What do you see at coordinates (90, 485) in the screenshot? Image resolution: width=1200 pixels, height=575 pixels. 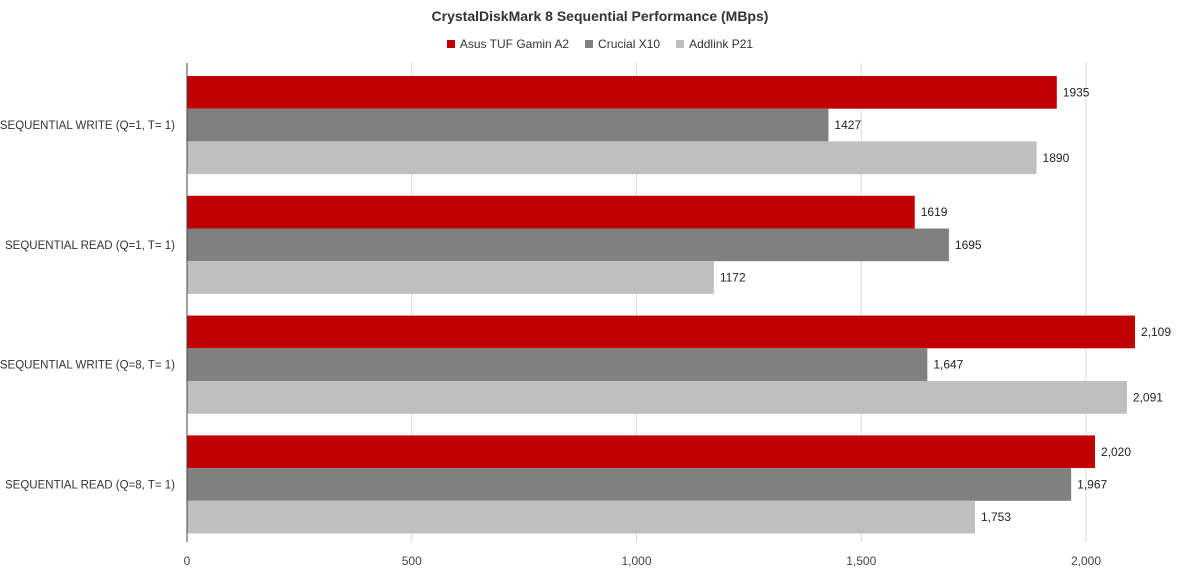 I see `category-label: SEQUENTIAL READ (Q=8, T= 1)` at bounding box center [90, 485].